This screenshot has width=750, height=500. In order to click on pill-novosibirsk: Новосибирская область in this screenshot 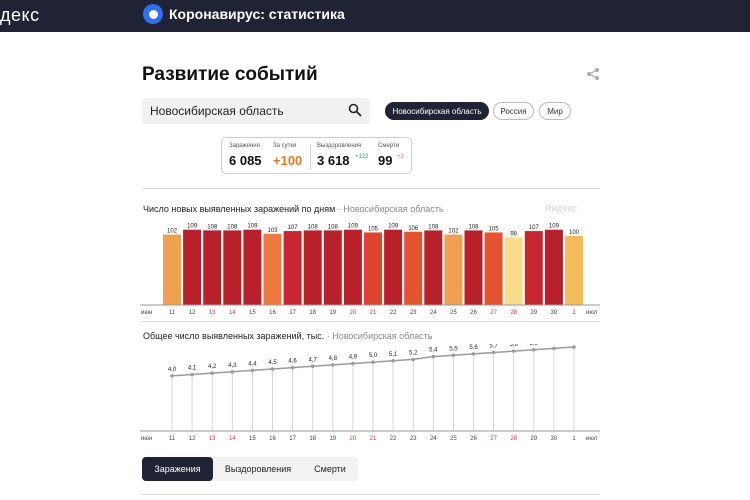, I will do `click(437, 111)`.